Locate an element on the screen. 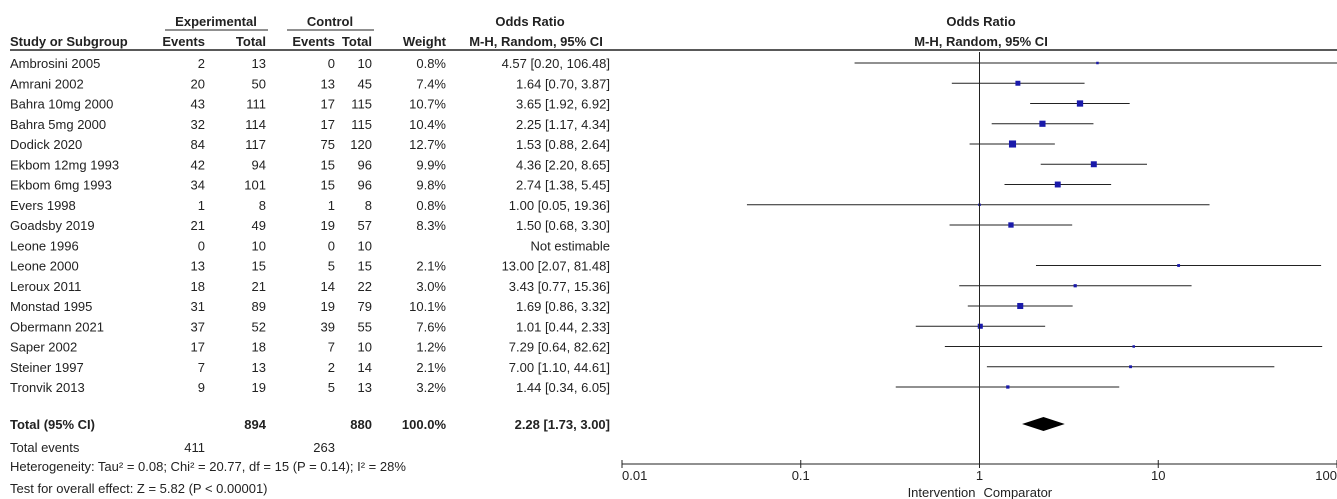  experimental-total: 94 is located at coordinates (259, 164).